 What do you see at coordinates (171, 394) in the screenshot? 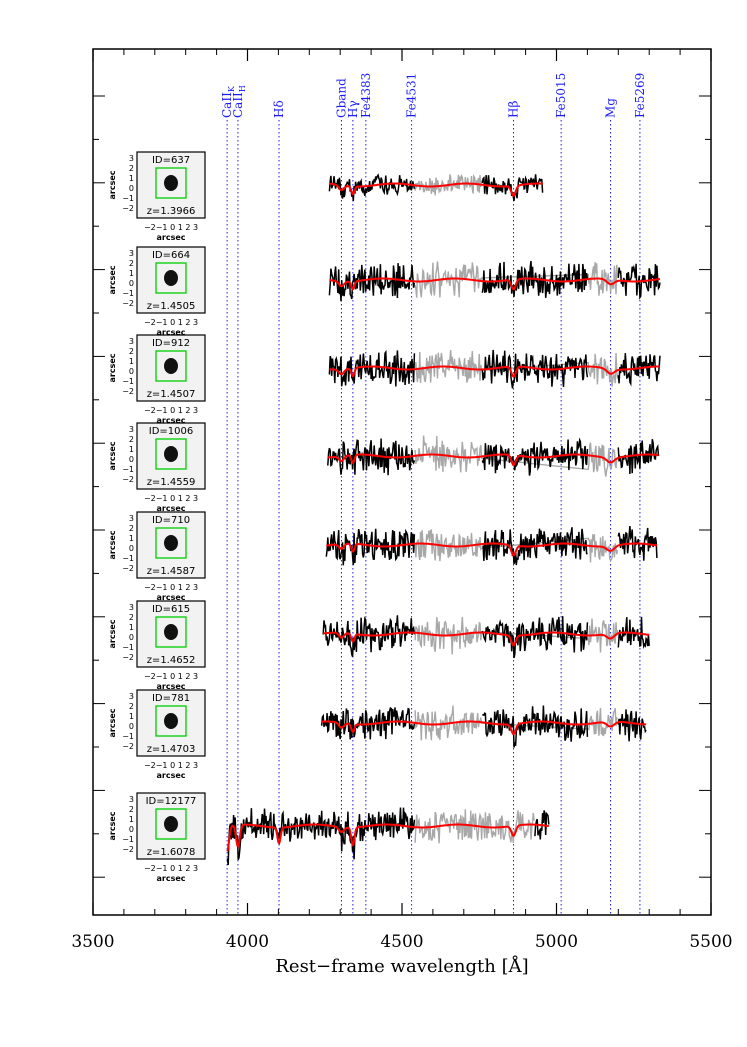
I see `galaxy-redshift: z=1.4507` at bounding box center [171, 394].